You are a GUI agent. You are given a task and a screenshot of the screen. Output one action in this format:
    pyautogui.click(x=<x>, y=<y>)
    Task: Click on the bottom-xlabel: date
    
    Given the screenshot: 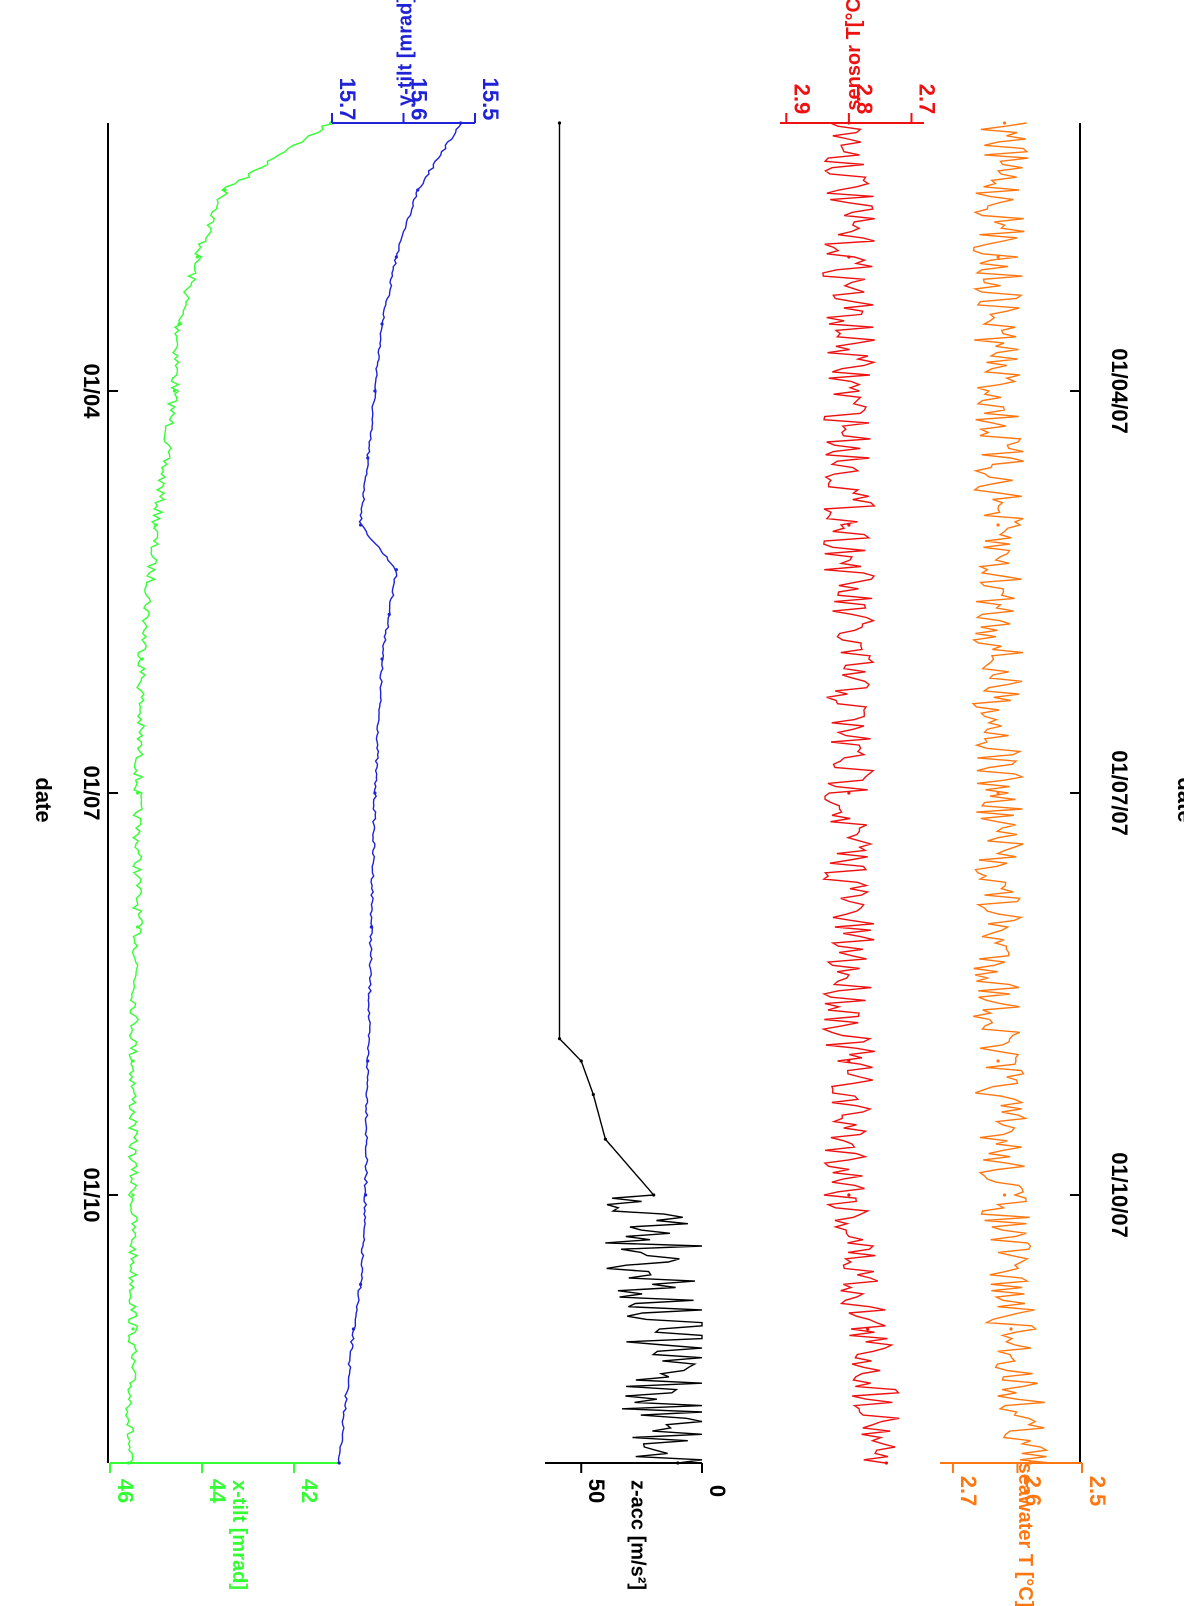 What is the action you would take?
    pyautogui.click(x=1178, y=799)
    